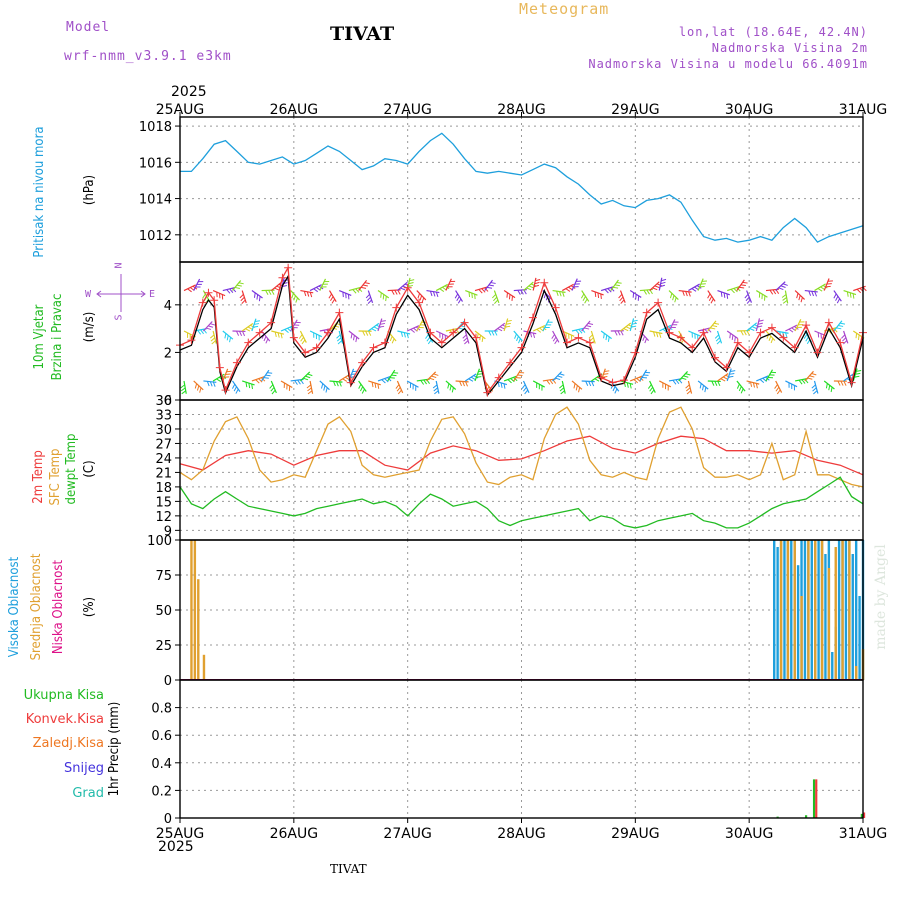  What do you see at coordinates (180, 110) in the screenshot?
I see `day-tick-label-top: 25AUG` at bounding box center [180, 110].